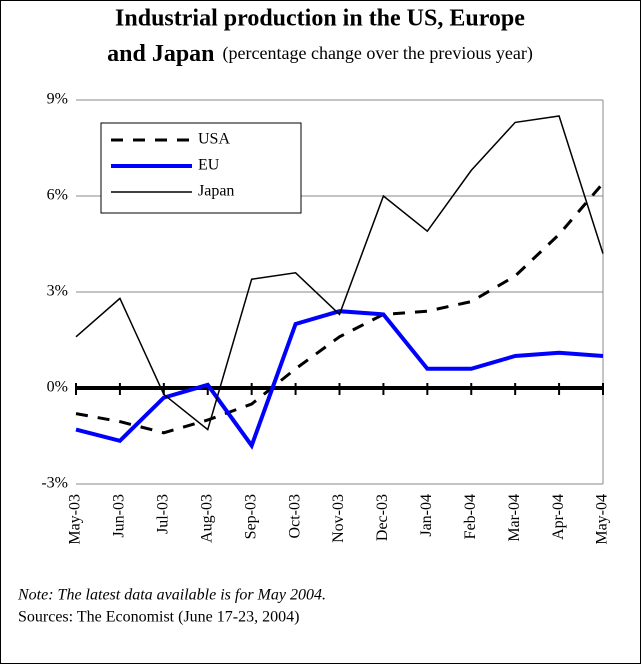  Describe the element at coordinates (216, 191) in the screenshot. I see `legend-label: Japan` at that location.